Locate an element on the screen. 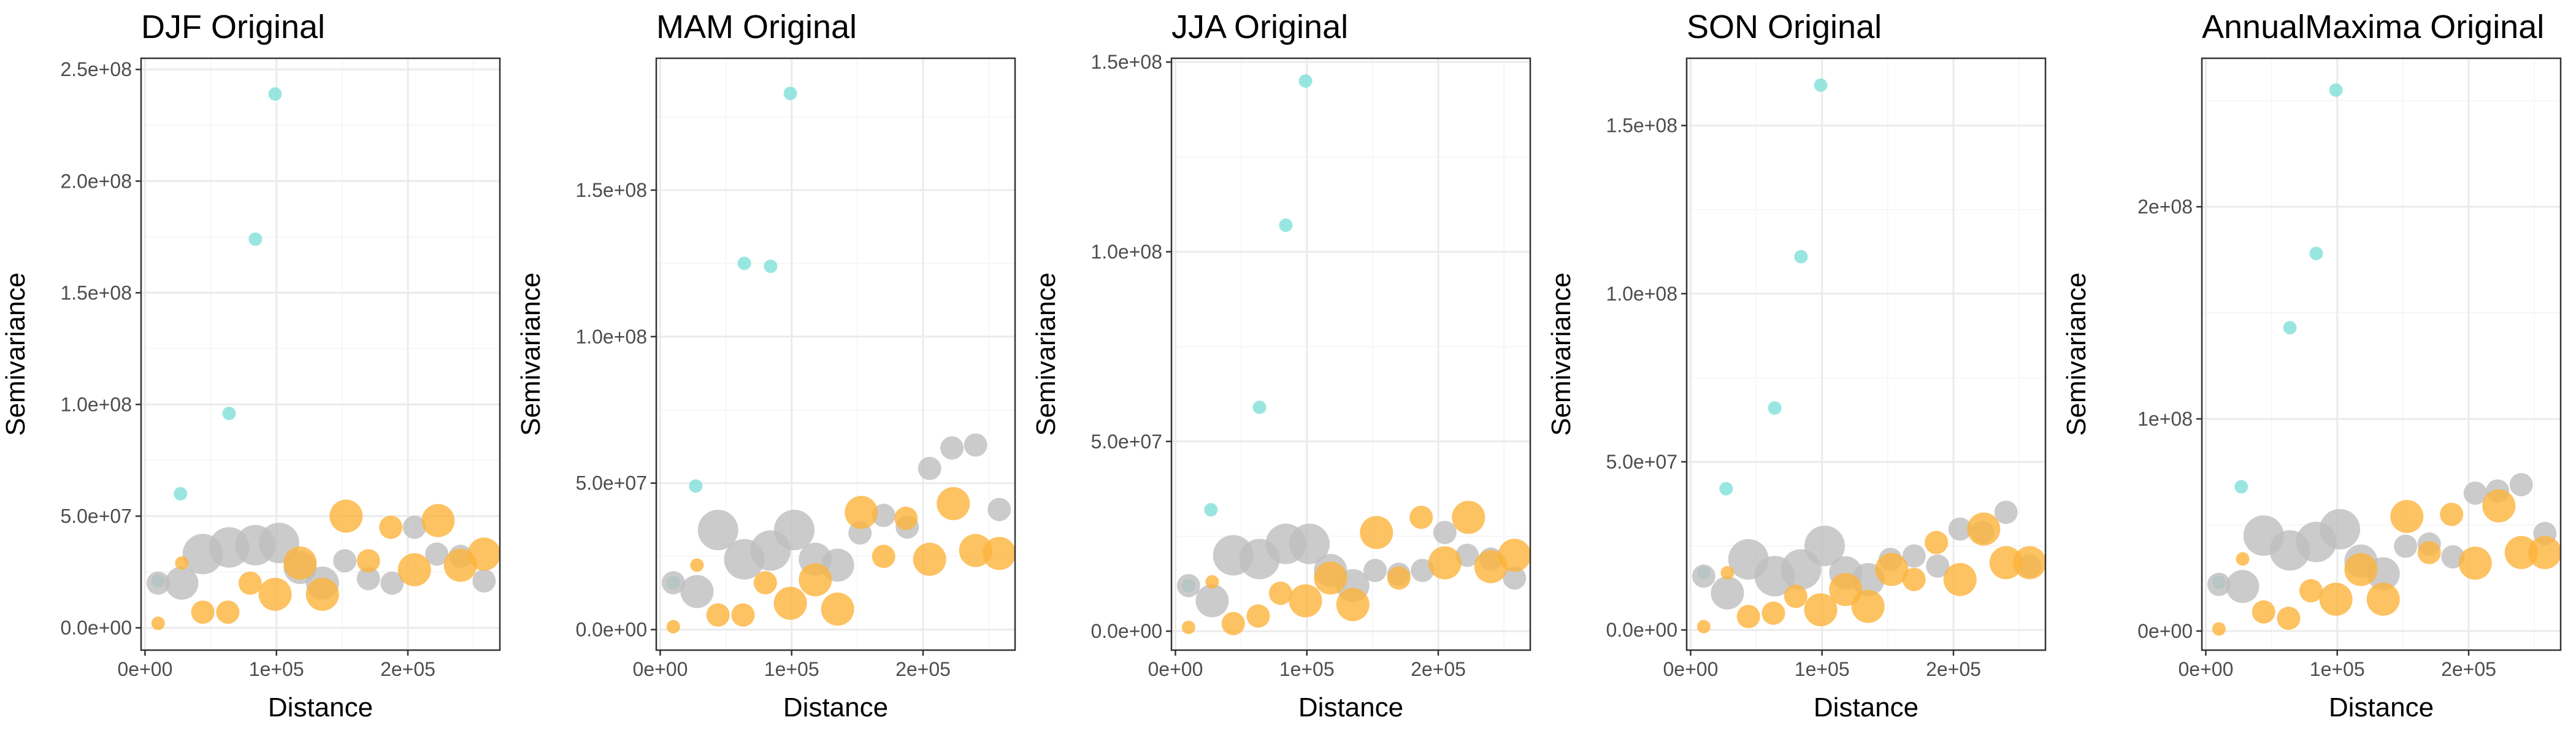  y-tick-label: 2.0e+08 is located at coordinates (96, 181).